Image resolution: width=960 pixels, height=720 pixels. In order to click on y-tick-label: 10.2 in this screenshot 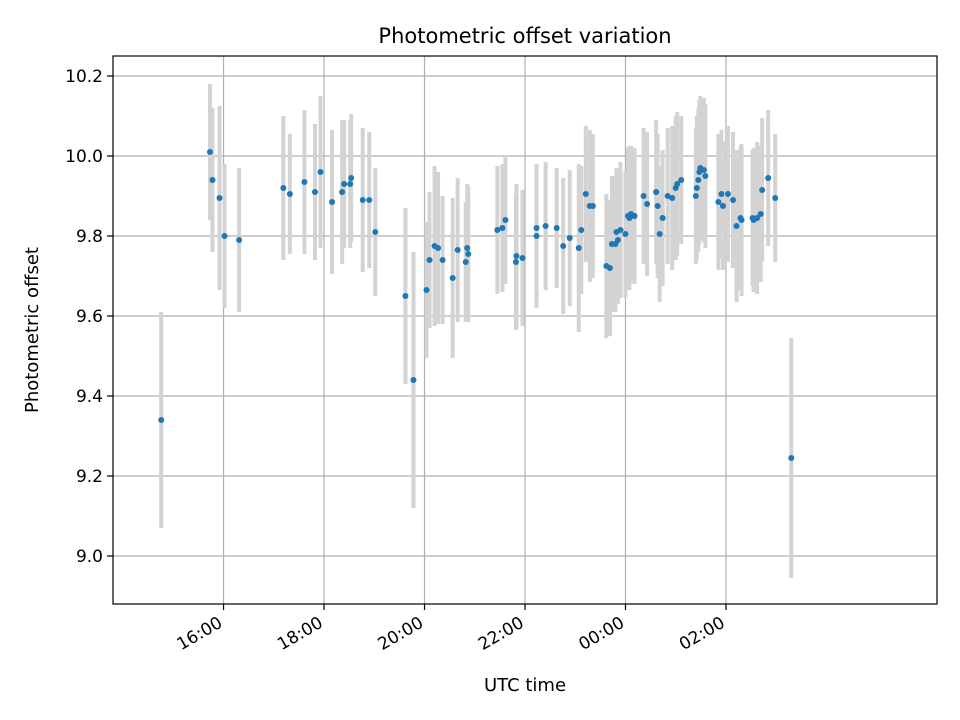, I will do `click(84, 77)`.